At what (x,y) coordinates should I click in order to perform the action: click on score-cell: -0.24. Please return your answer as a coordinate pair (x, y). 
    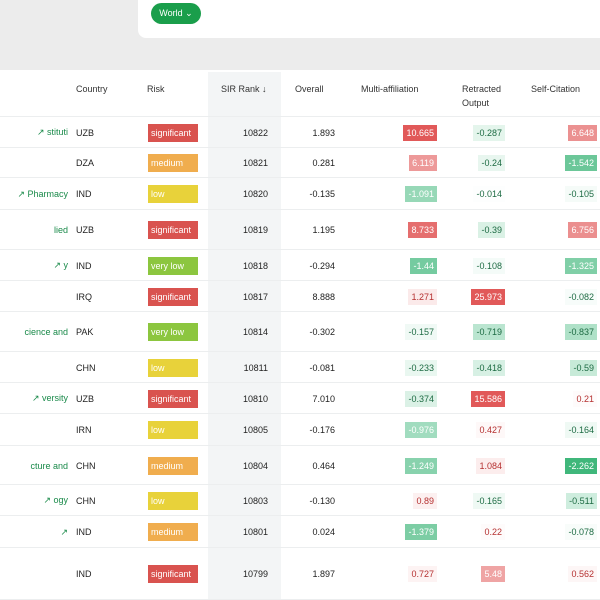
    Looking at the image, I should click on (491, 163).